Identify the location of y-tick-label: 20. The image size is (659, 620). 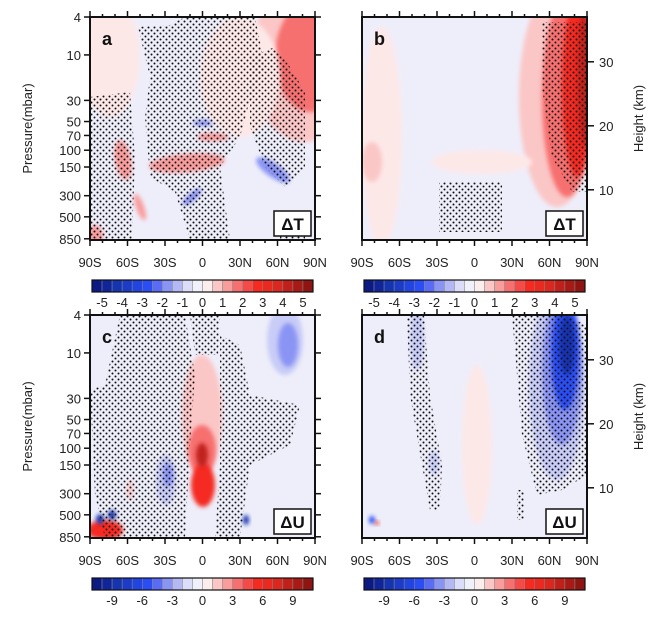
(606, 126).